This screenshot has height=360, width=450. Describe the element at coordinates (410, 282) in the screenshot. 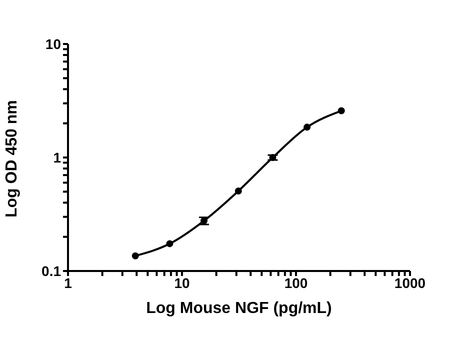

I see `x-tick-label: 1000` at that location.